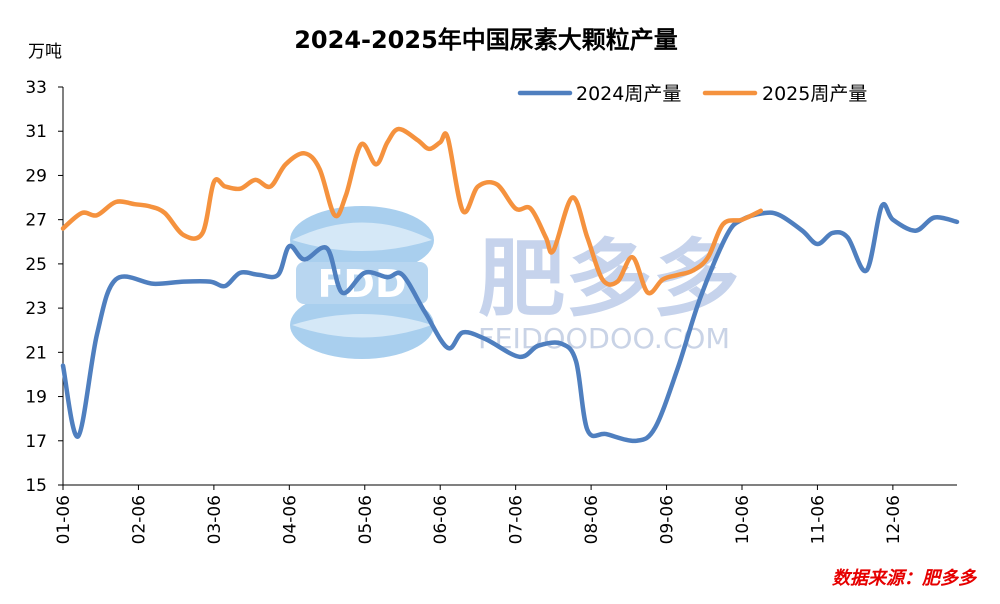  I want to click on x-tick-label: 09-06, so click(668, 519).